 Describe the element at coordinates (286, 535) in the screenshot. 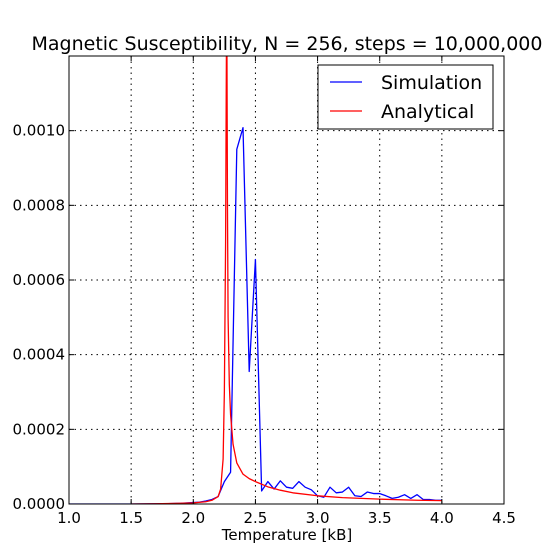

I see `x-axis-label: Temperature [kB]` at that location.